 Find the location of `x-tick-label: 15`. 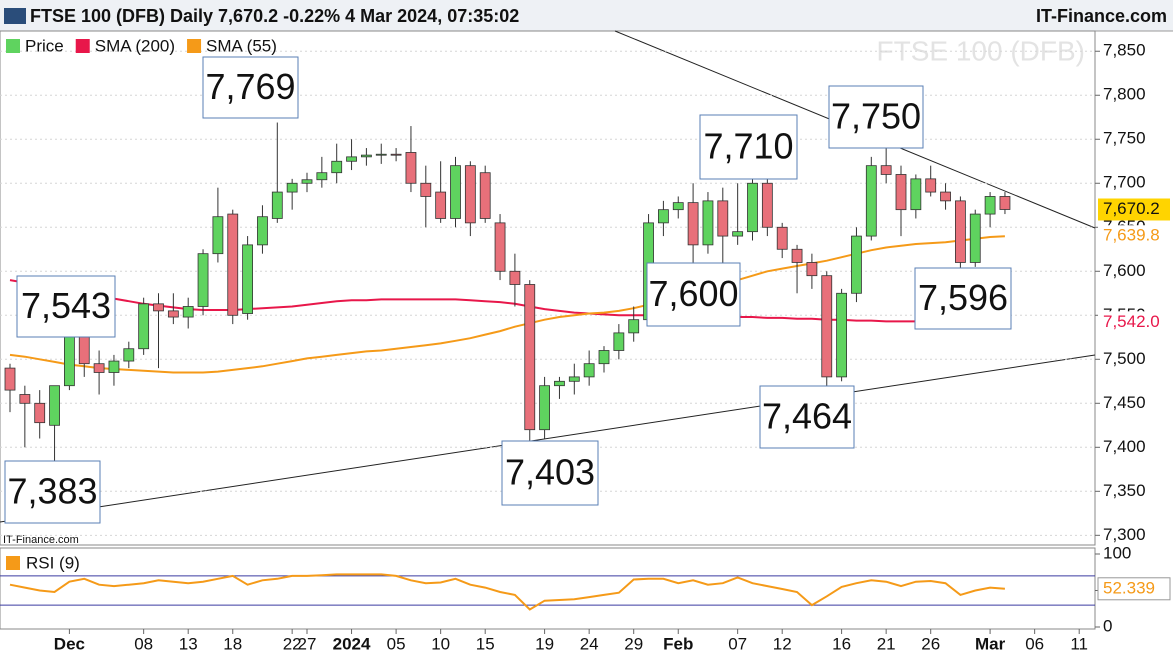

x-tick-label: 15 is located at coordinates (485, 643).